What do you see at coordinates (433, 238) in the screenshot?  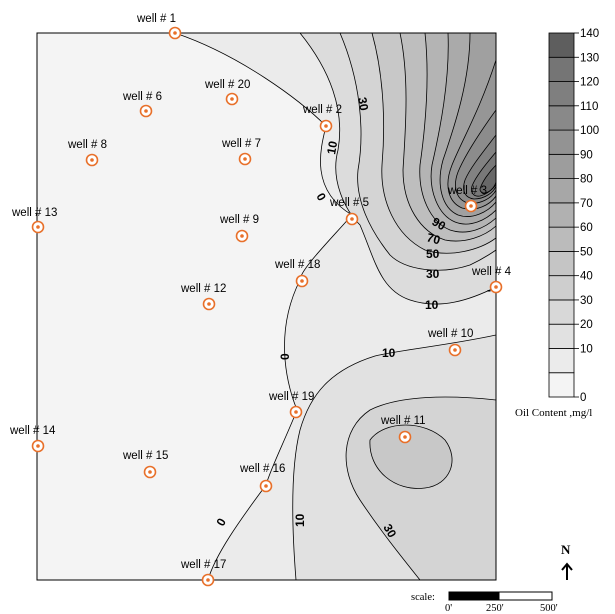 I see `contour-label: 70` at bounding box center [433, 238].